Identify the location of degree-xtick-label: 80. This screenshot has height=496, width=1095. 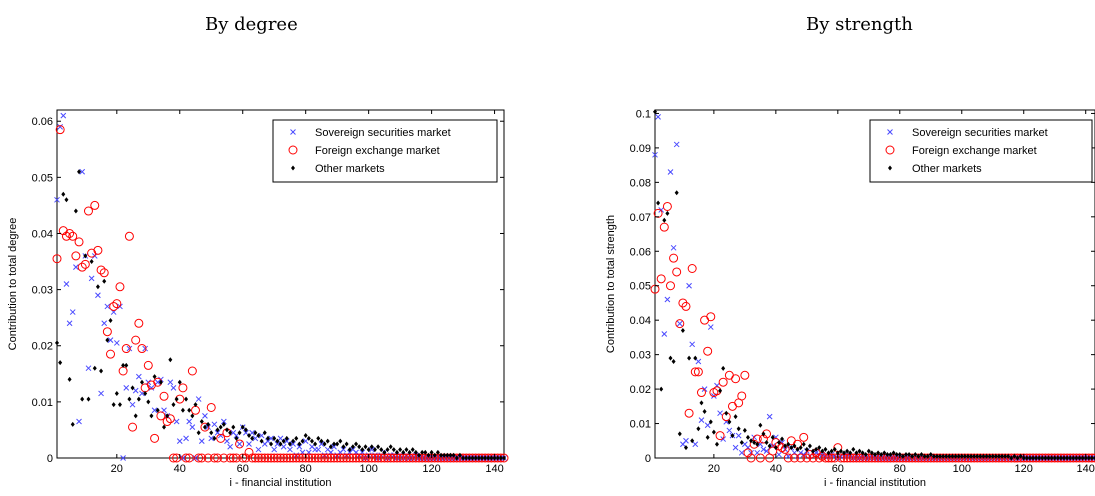
(306, 469).